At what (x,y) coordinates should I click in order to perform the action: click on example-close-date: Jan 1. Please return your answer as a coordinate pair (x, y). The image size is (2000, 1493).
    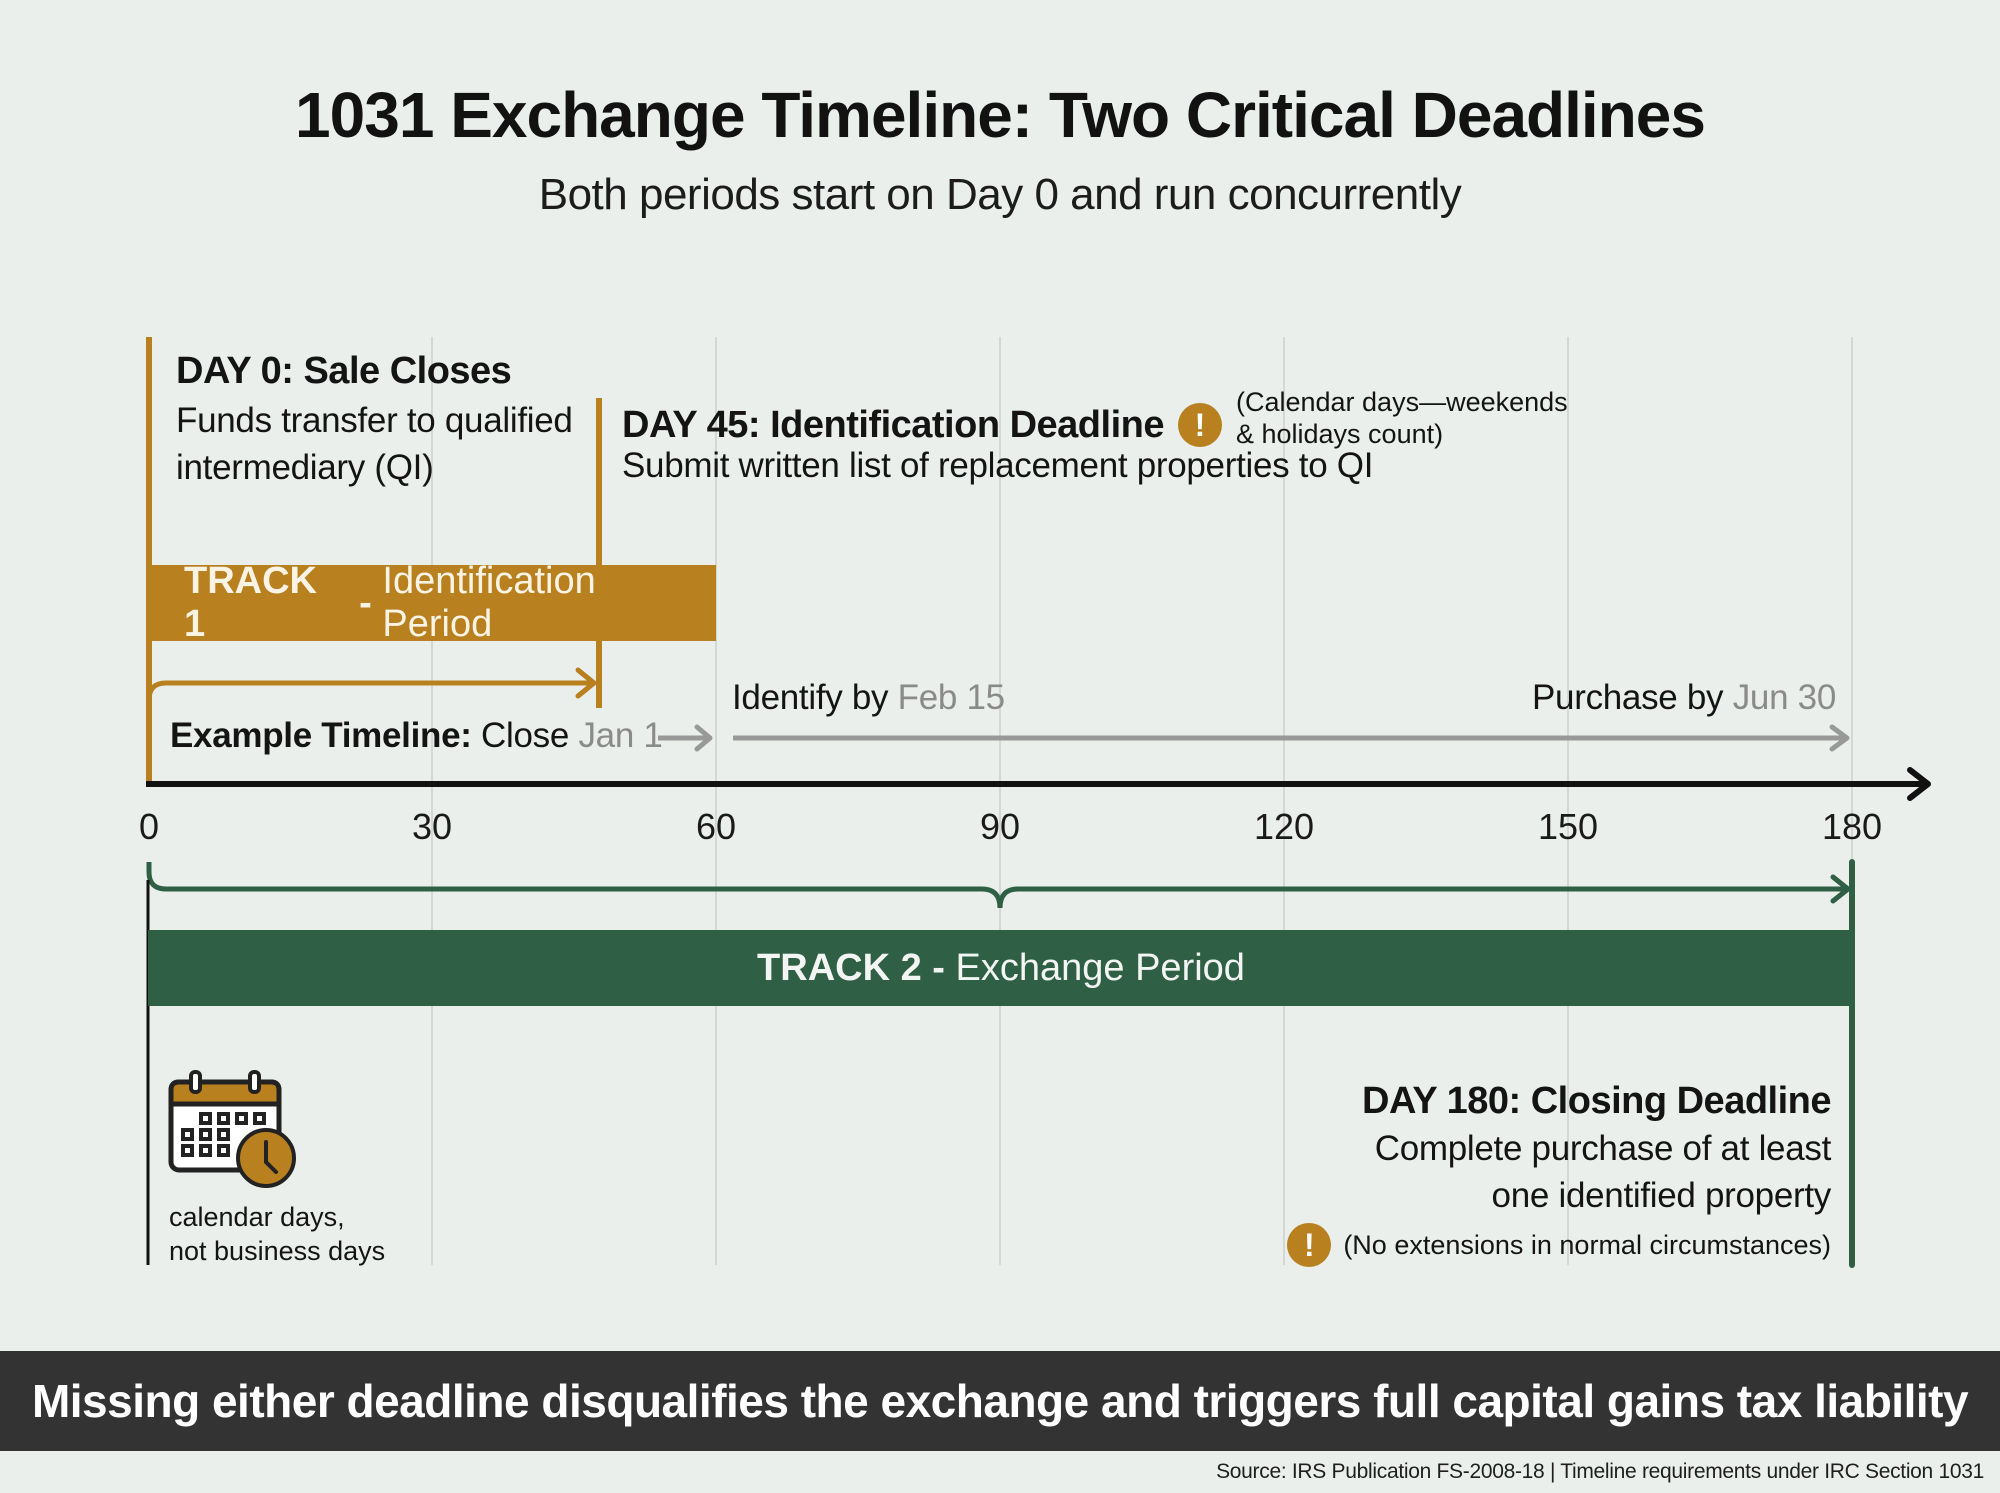
    Looking at the image, I should click on (620, 735).